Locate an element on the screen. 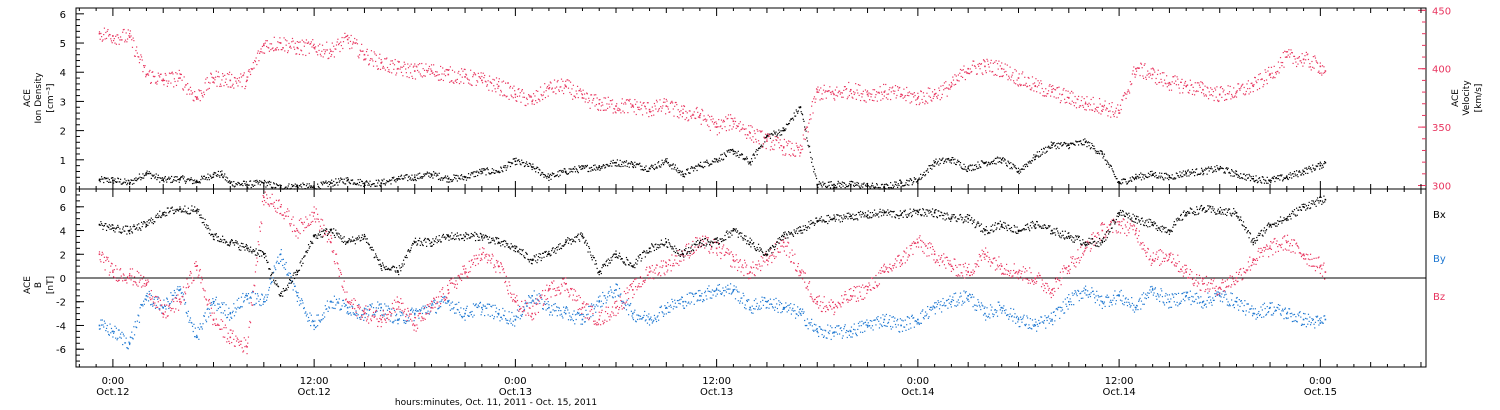  velocity-point is located at coordinates (700, 115).